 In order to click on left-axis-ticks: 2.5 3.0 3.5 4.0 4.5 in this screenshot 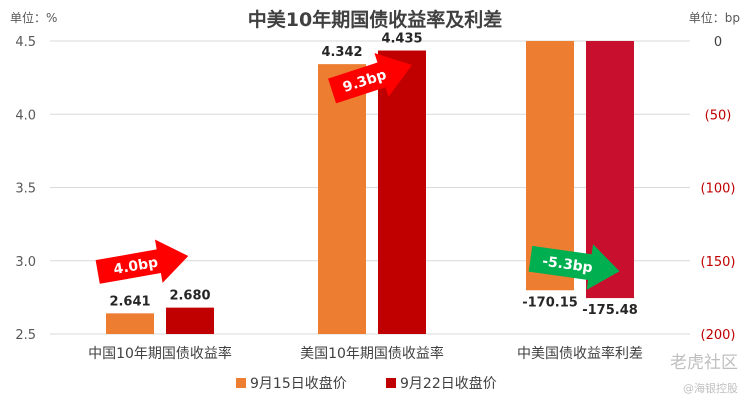, I will do `click(25, 189)`.